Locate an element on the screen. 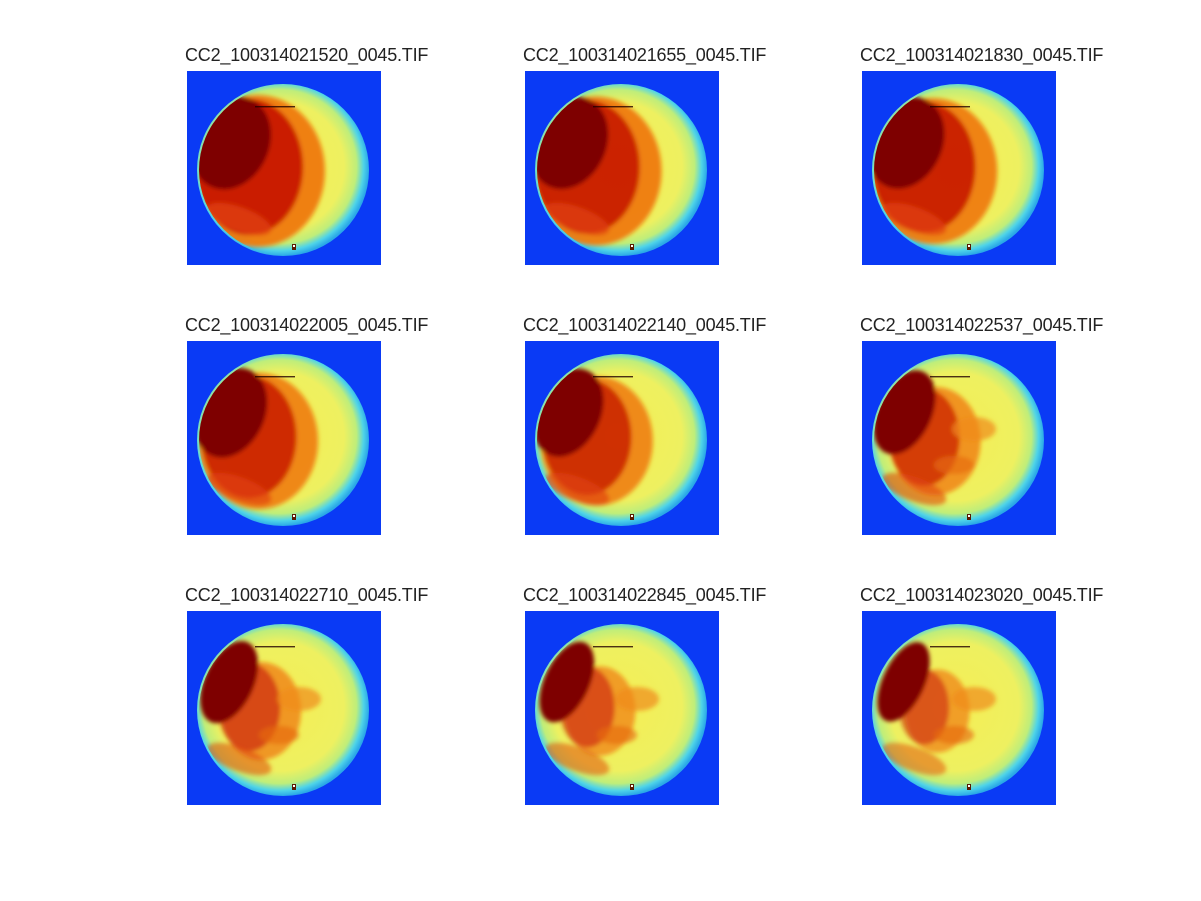  panel-title: CC2_100314022845_0045.TIF is located at coordinates (645, 595).